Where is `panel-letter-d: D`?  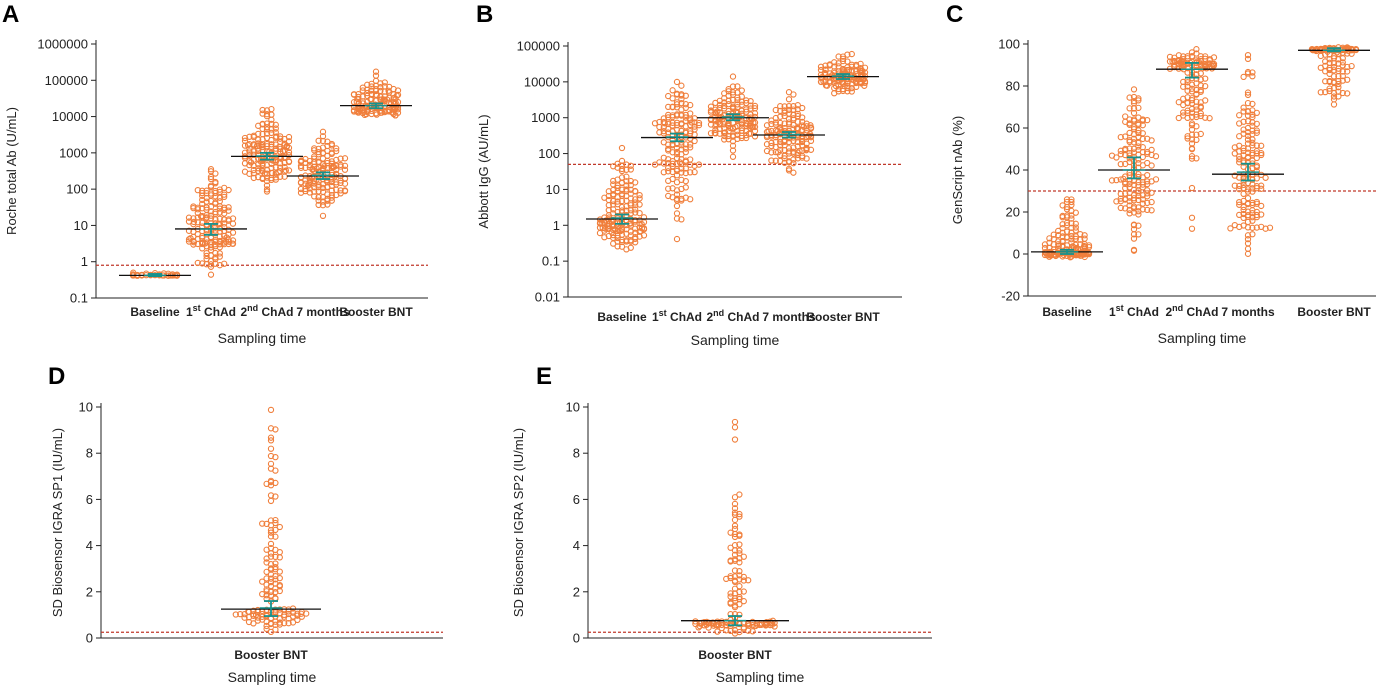 panel-letter-d: D is located at coordinates (56, 376).